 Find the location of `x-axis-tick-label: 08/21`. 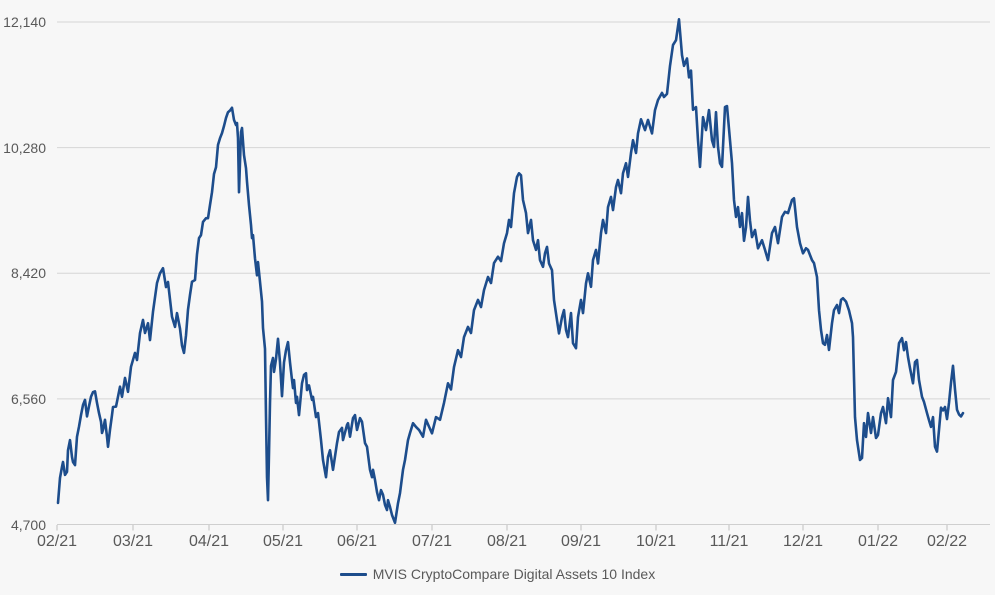

x-axis-tick-label: 08/21 is located at coordinates (507, 541).